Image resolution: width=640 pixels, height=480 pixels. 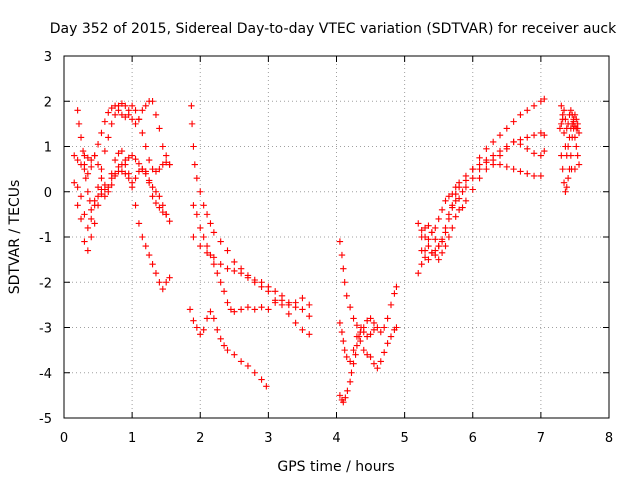 I want to click on y-tick-label: -5, so click(x=45, y=419).